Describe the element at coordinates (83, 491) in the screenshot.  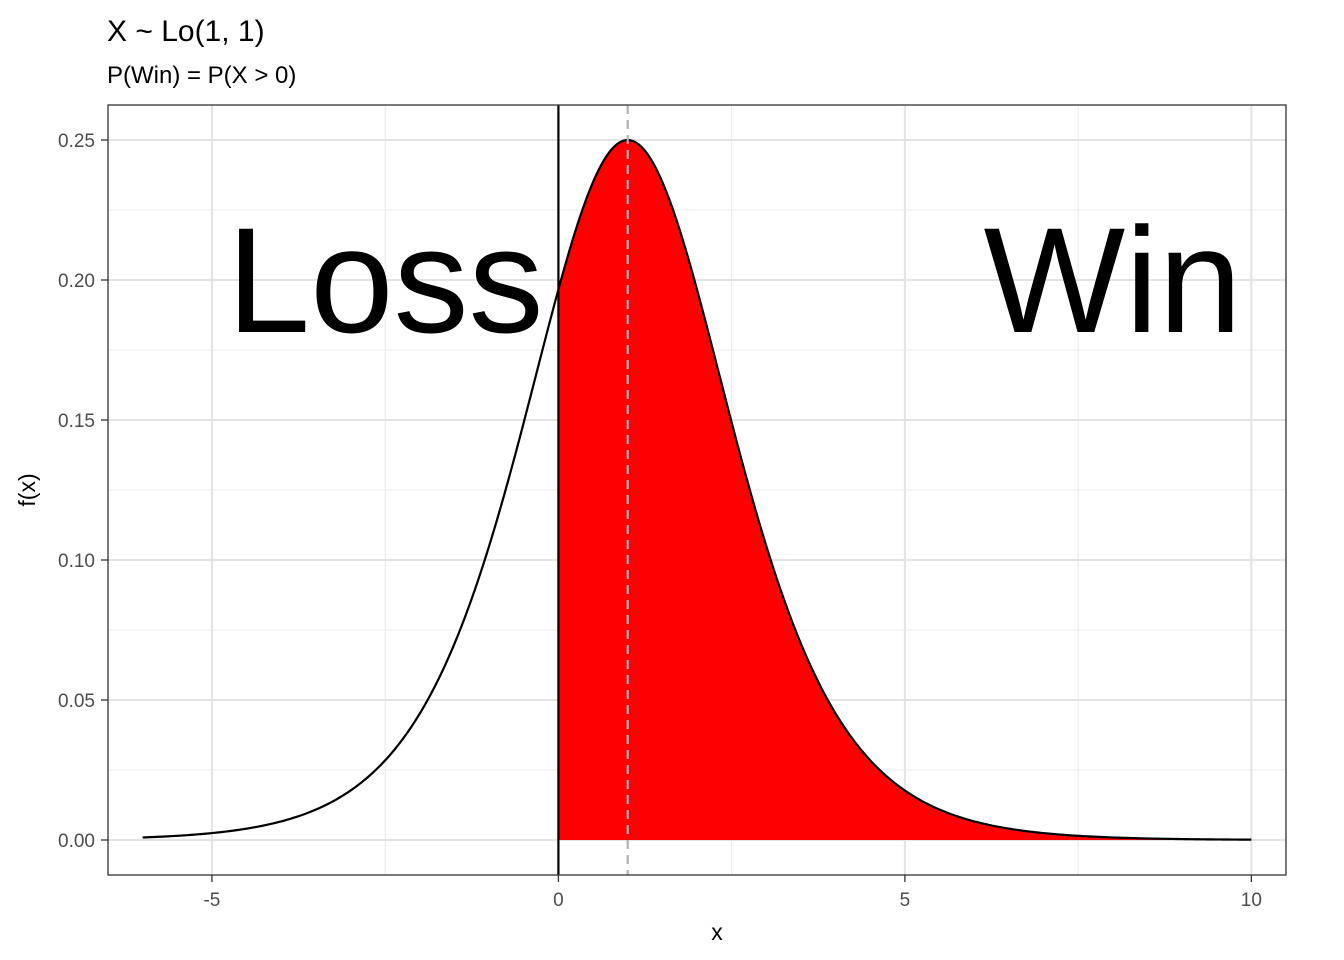
I see `y-axis-ticks: 0.00 0.05 0.10 0.15 0.20 0.25` at that location.